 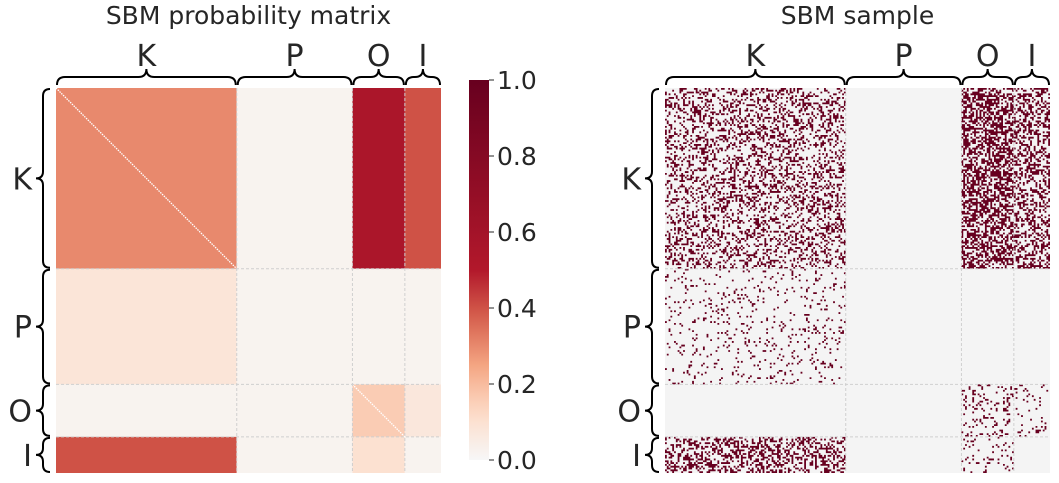 I want to click on block-background-P-P, so click(x=903, y=326).